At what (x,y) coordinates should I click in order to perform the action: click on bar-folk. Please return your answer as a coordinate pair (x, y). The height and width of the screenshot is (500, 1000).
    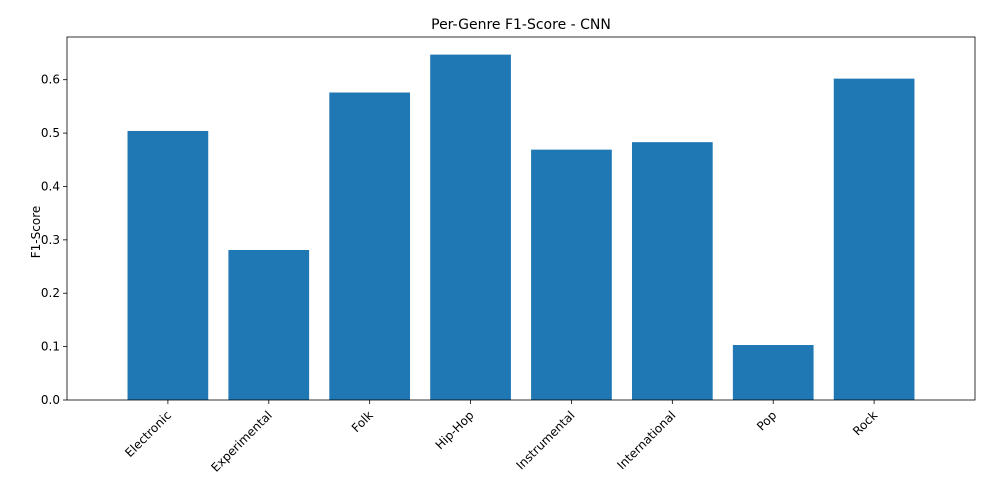
    Looking at the image, I should click on (370, 246).